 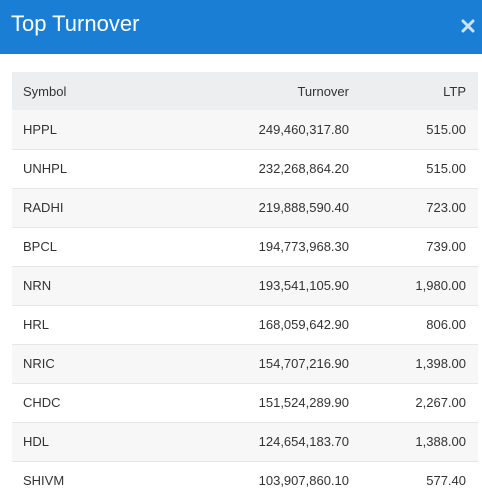 What do you see at coordinates (303, 363) in the screenshot?
I see `cell-turnover: 154,707,216.90` at bounding box center [303, 363].